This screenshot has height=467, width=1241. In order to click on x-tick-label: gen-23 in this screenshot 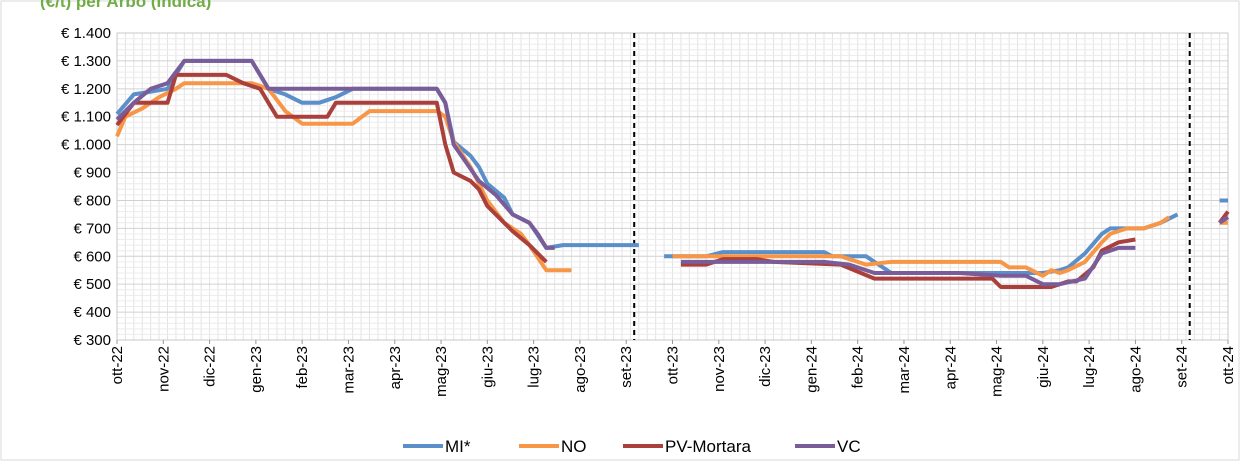, I will do `click(256, 369)`.